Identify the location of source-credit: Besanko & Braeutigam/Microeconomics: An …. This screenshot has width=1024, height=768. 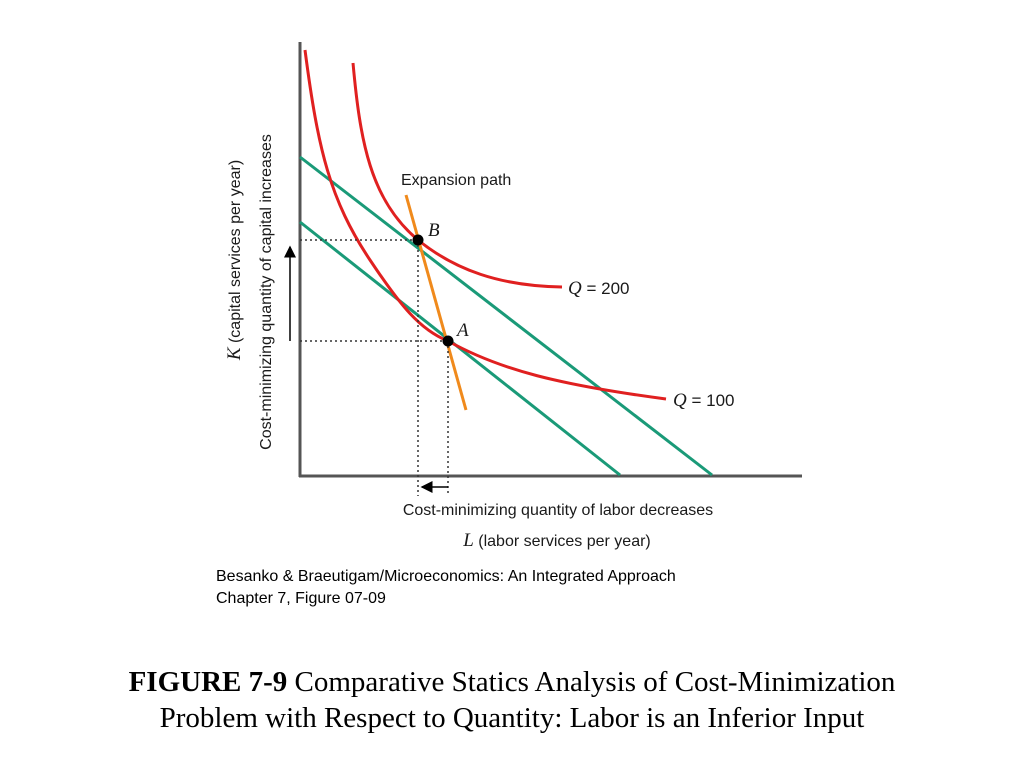
(446, 588).